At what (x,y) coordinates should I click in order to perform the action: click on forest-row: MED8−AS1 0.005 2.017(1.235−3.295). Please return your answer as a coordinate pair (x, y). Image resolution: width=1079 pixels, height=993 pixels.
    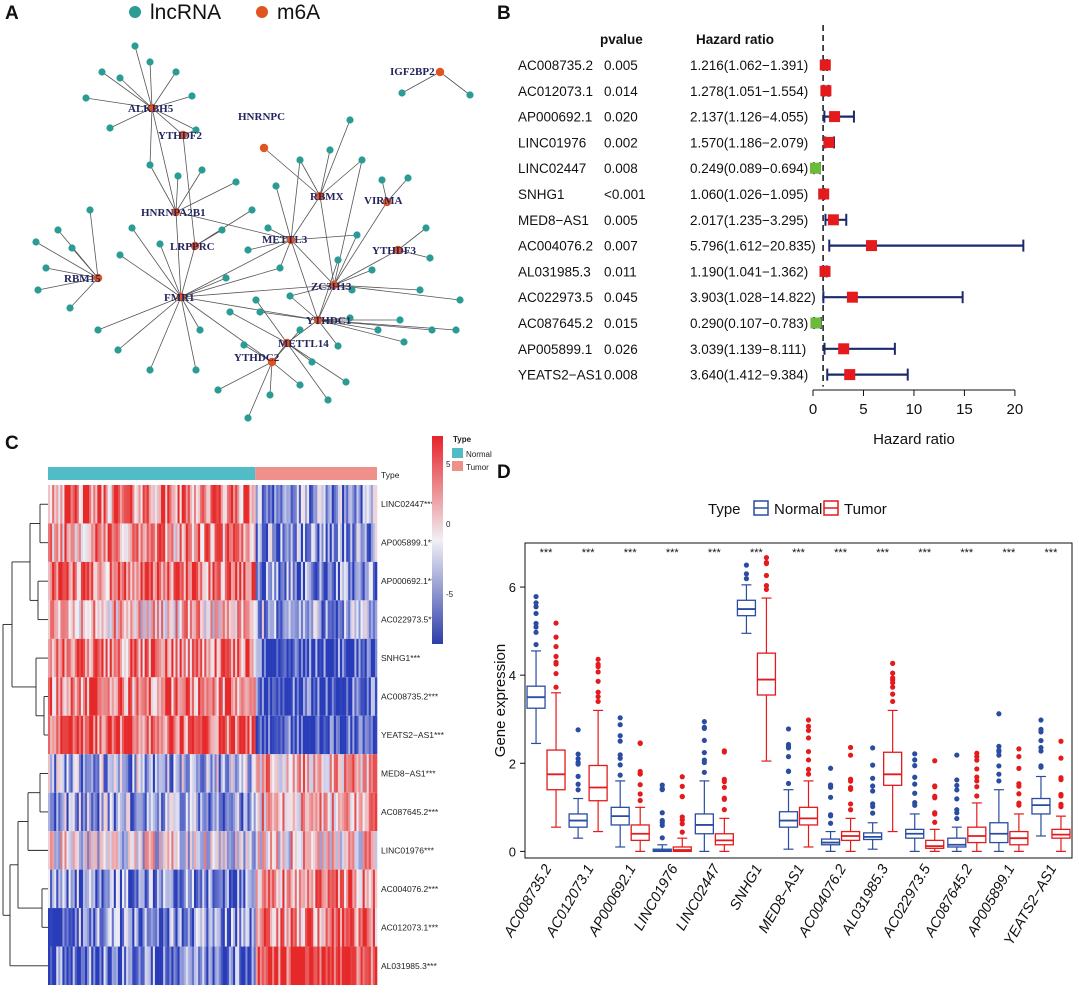
    Looking at the image, I should click on (683, 220).